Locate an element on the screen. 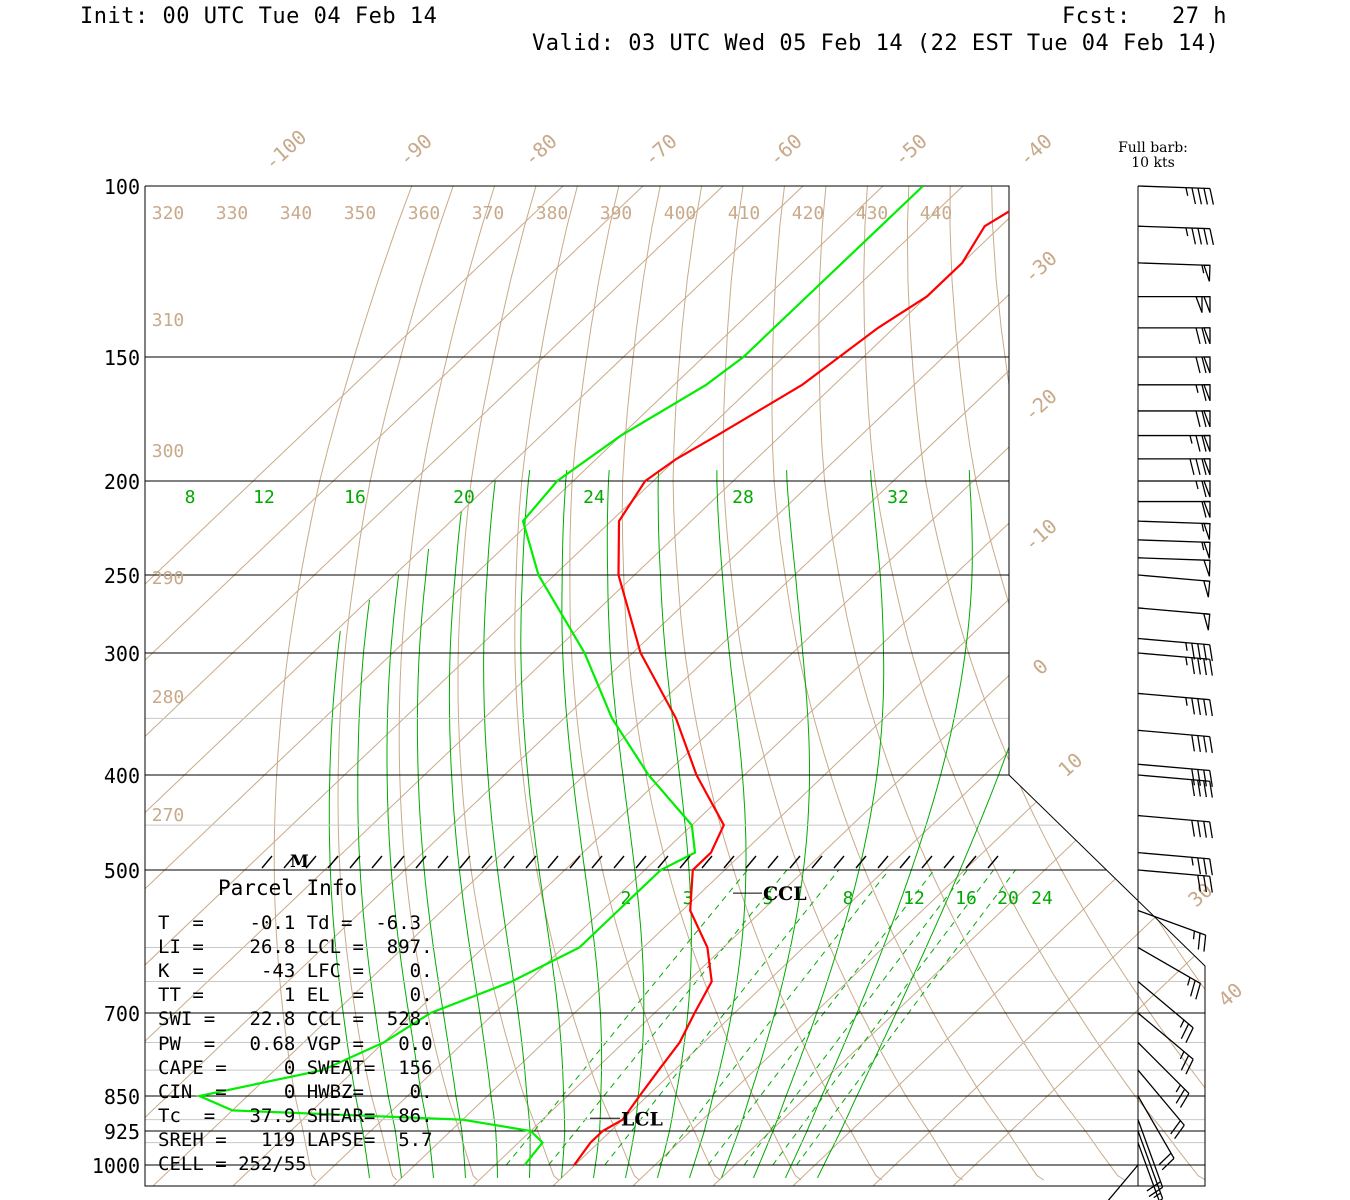 The height and width of the screenshot is (1200, 1350). theta-label: 410 is located at coordinates (744, 213).